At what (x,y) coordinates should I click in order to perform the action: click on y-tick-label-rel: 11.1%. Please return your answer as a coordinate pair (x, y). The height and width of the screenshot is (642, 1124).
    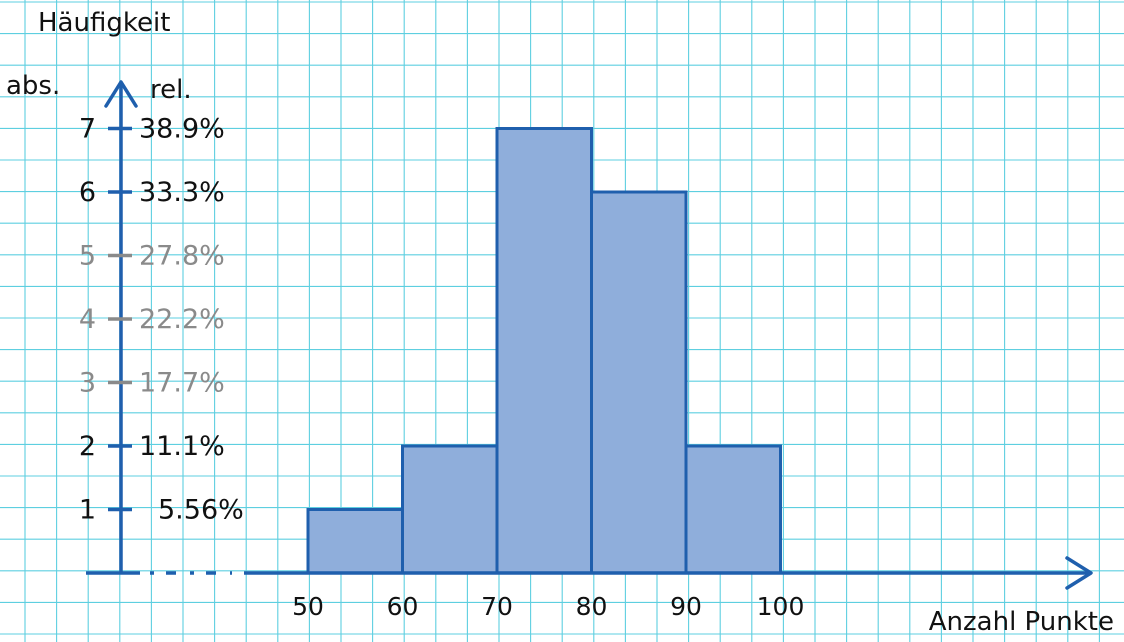
    Looking at the image, I should click on (182, 446).